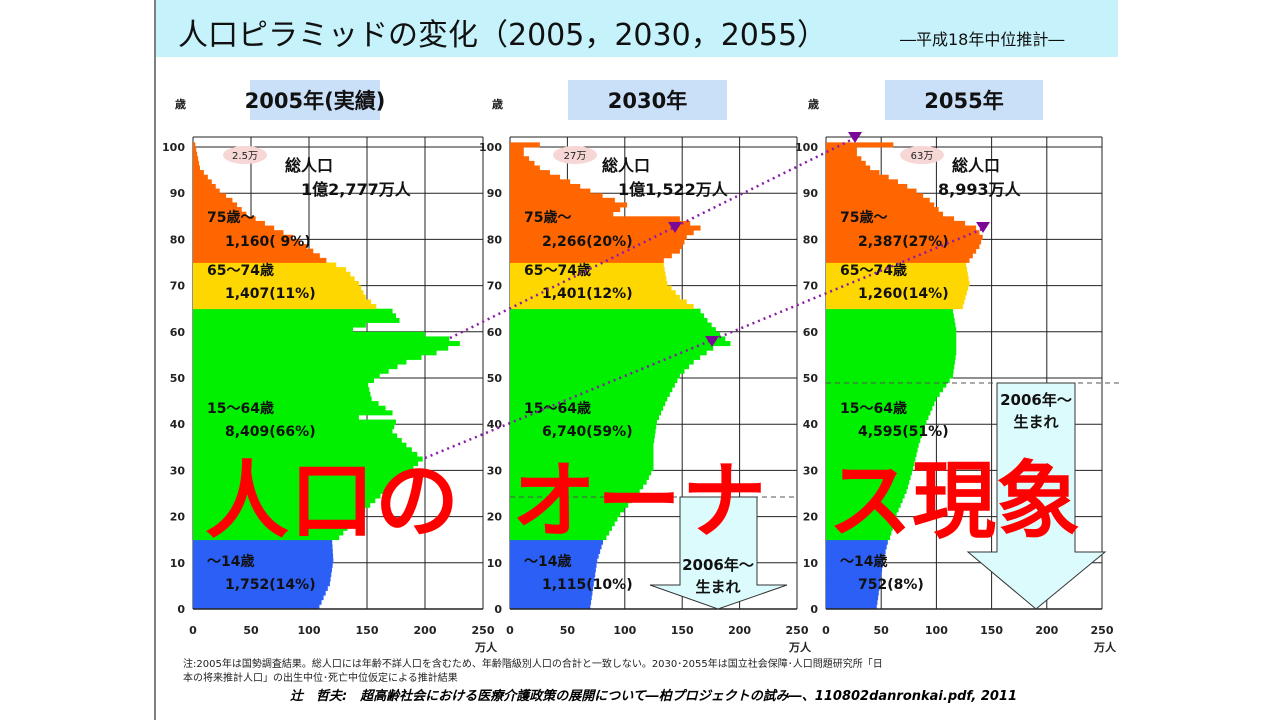 This screenshot has width=1280, height=720. I want to click on y-tick-label: 40, so click(495, 424).